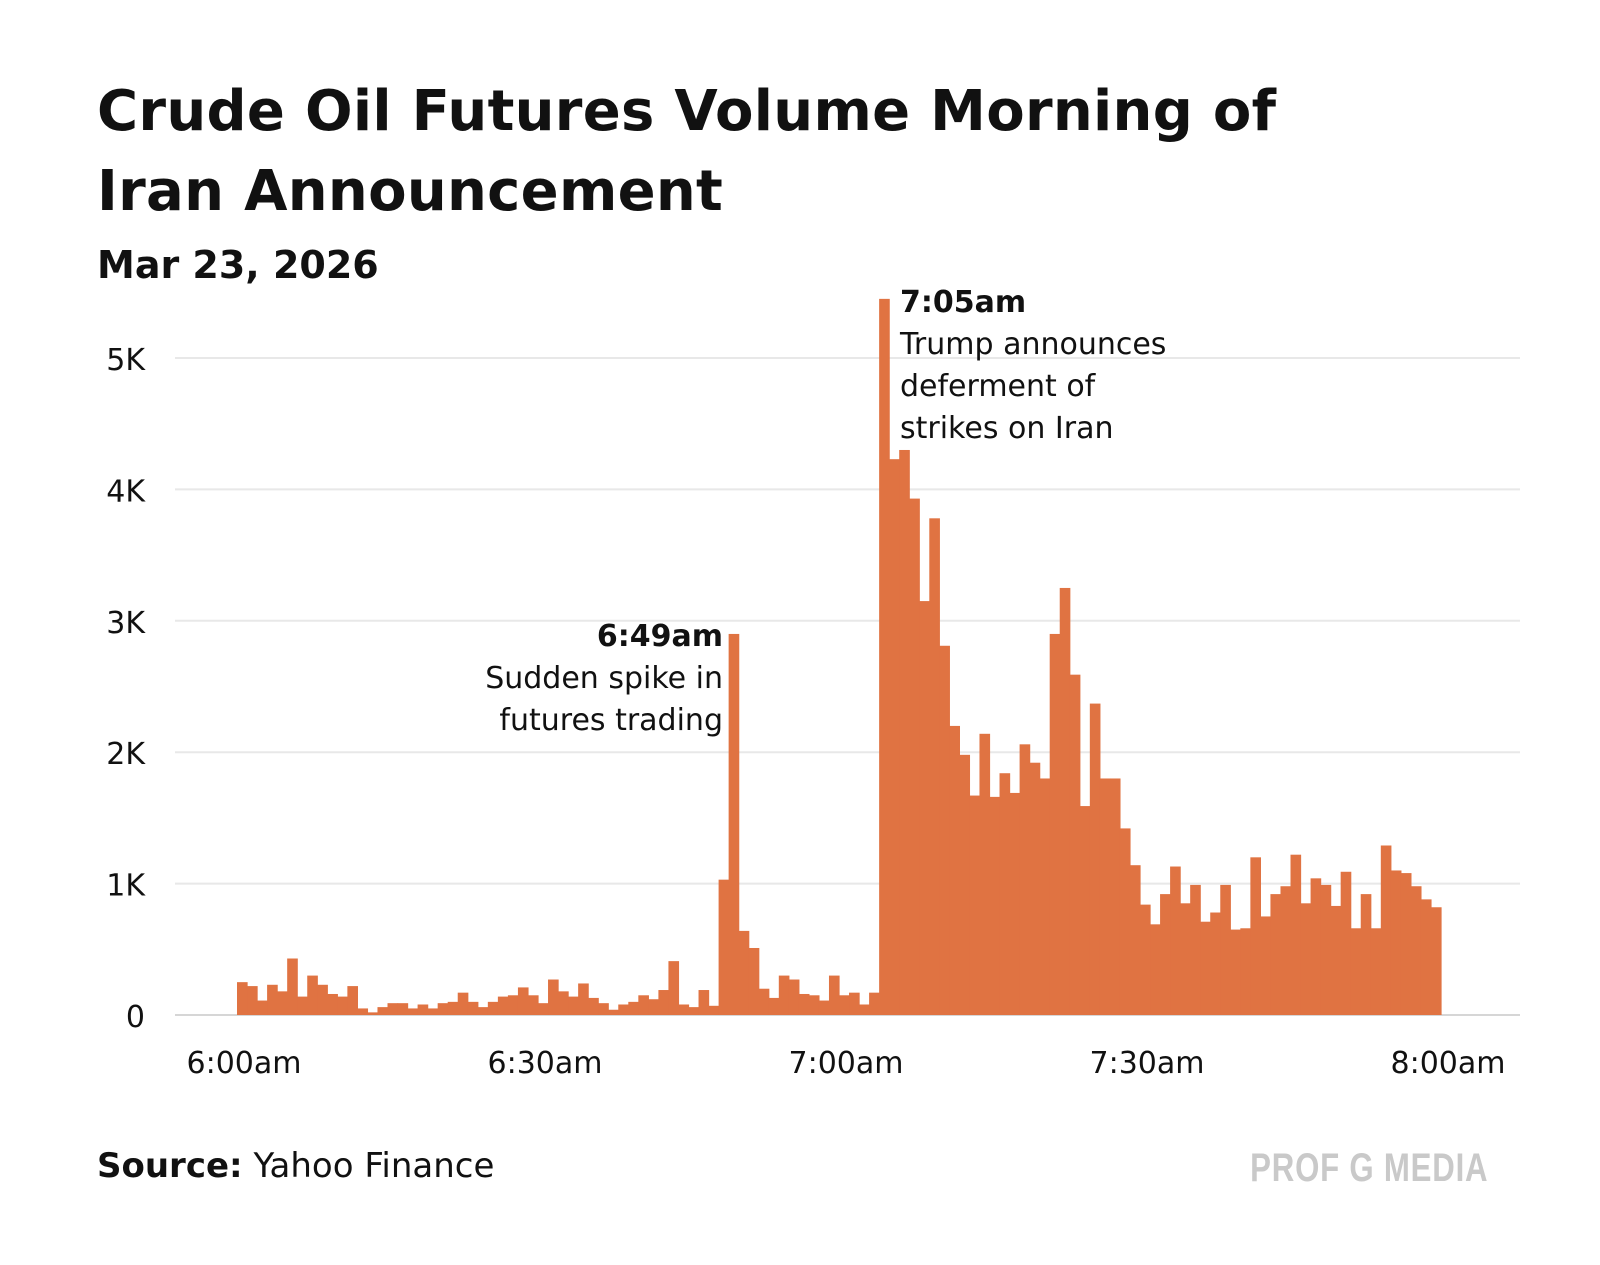 This screenshot has height=1265, width=1600. I want to click on y-tick-label: 1K, so click(126, 886).